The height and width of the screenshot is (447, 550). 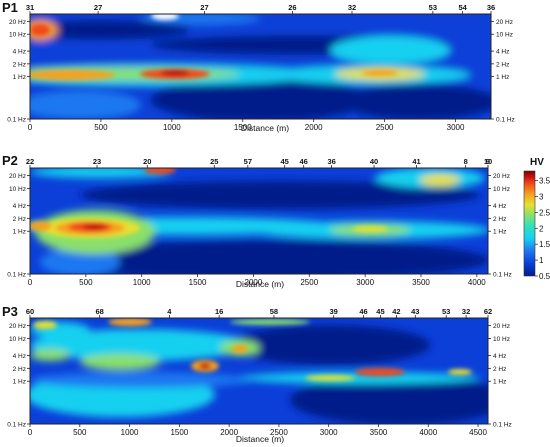 What do you see at coordinates (466, 311) in the screenshot?
I see `station-label: 32` at bounding box center [466, 311].